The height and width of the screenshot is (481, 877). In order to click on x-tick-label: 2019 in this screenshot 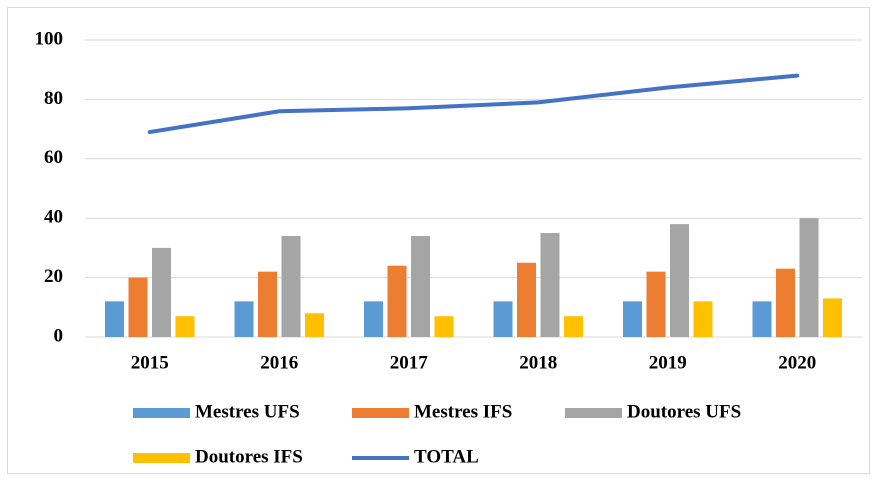, I will do `click(668, 362)`.